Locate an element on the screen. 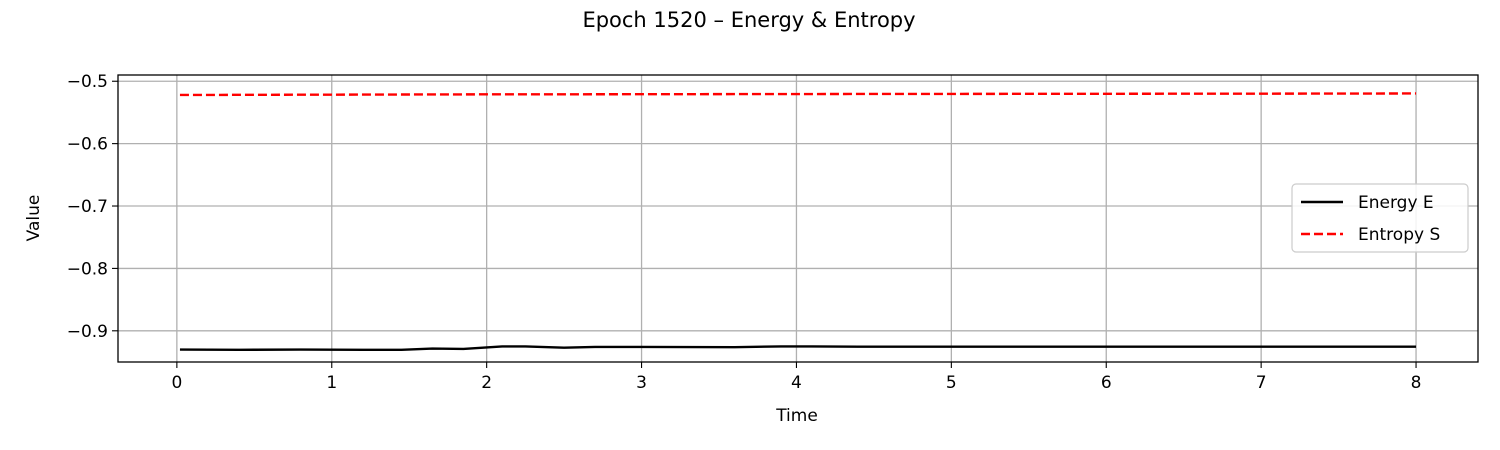  series-line-entropy-s is located at coordinates (798, 94).